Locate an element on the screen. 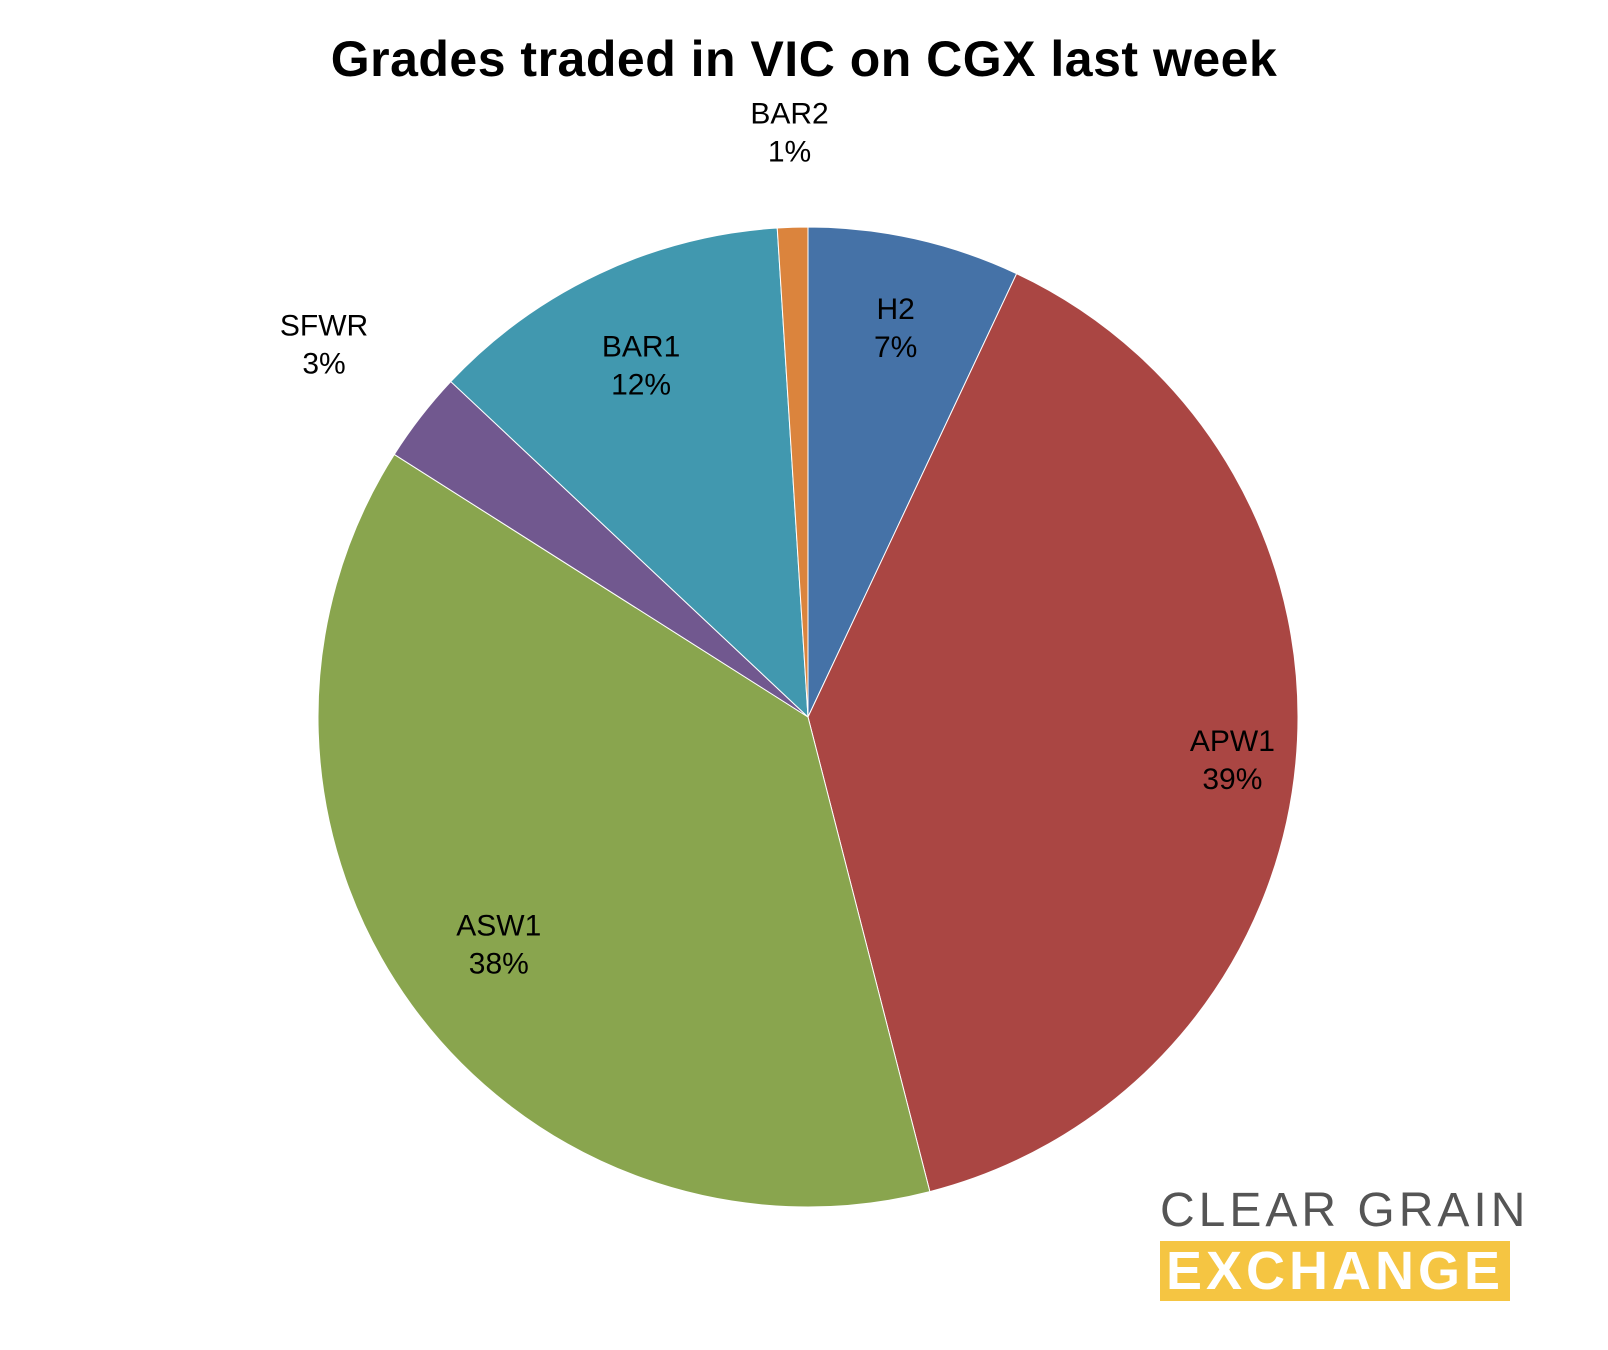  slice-percent-asw1: 38% is located at coordinates (499, 964).